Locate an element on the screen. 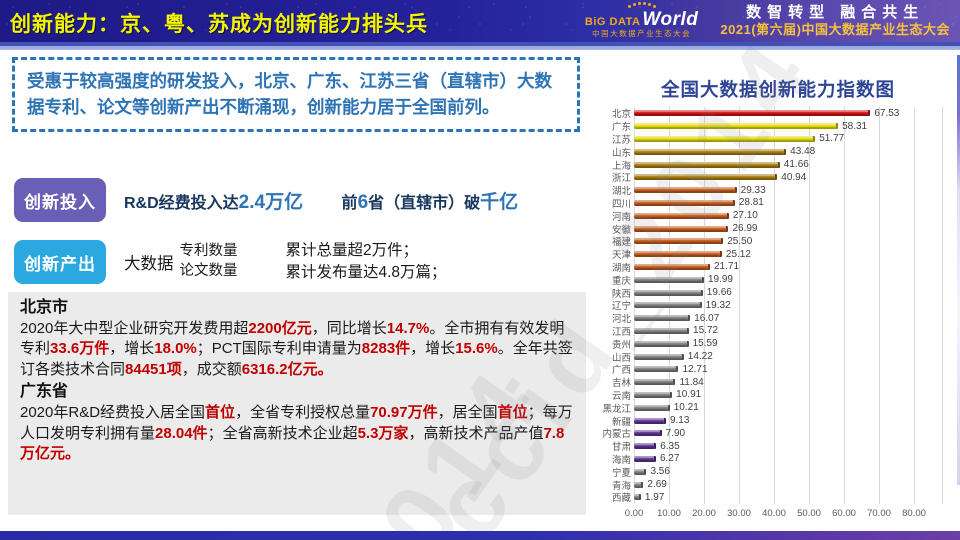 Image resolution: width=960 pixels, height=540 pixels. chart-category-label: 江西 is located at coordinates (621, 332).